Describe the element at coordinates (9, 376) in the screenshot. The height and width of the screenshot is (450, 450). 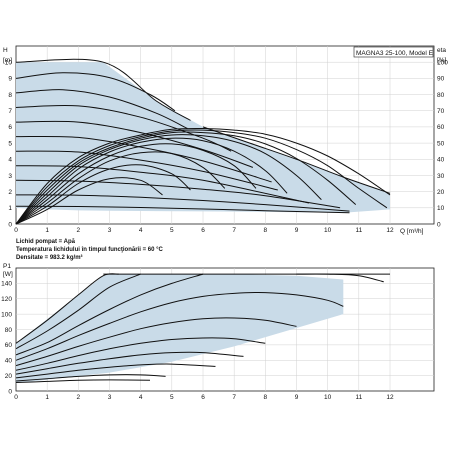
I see `y-tick-label: 20` at that location.